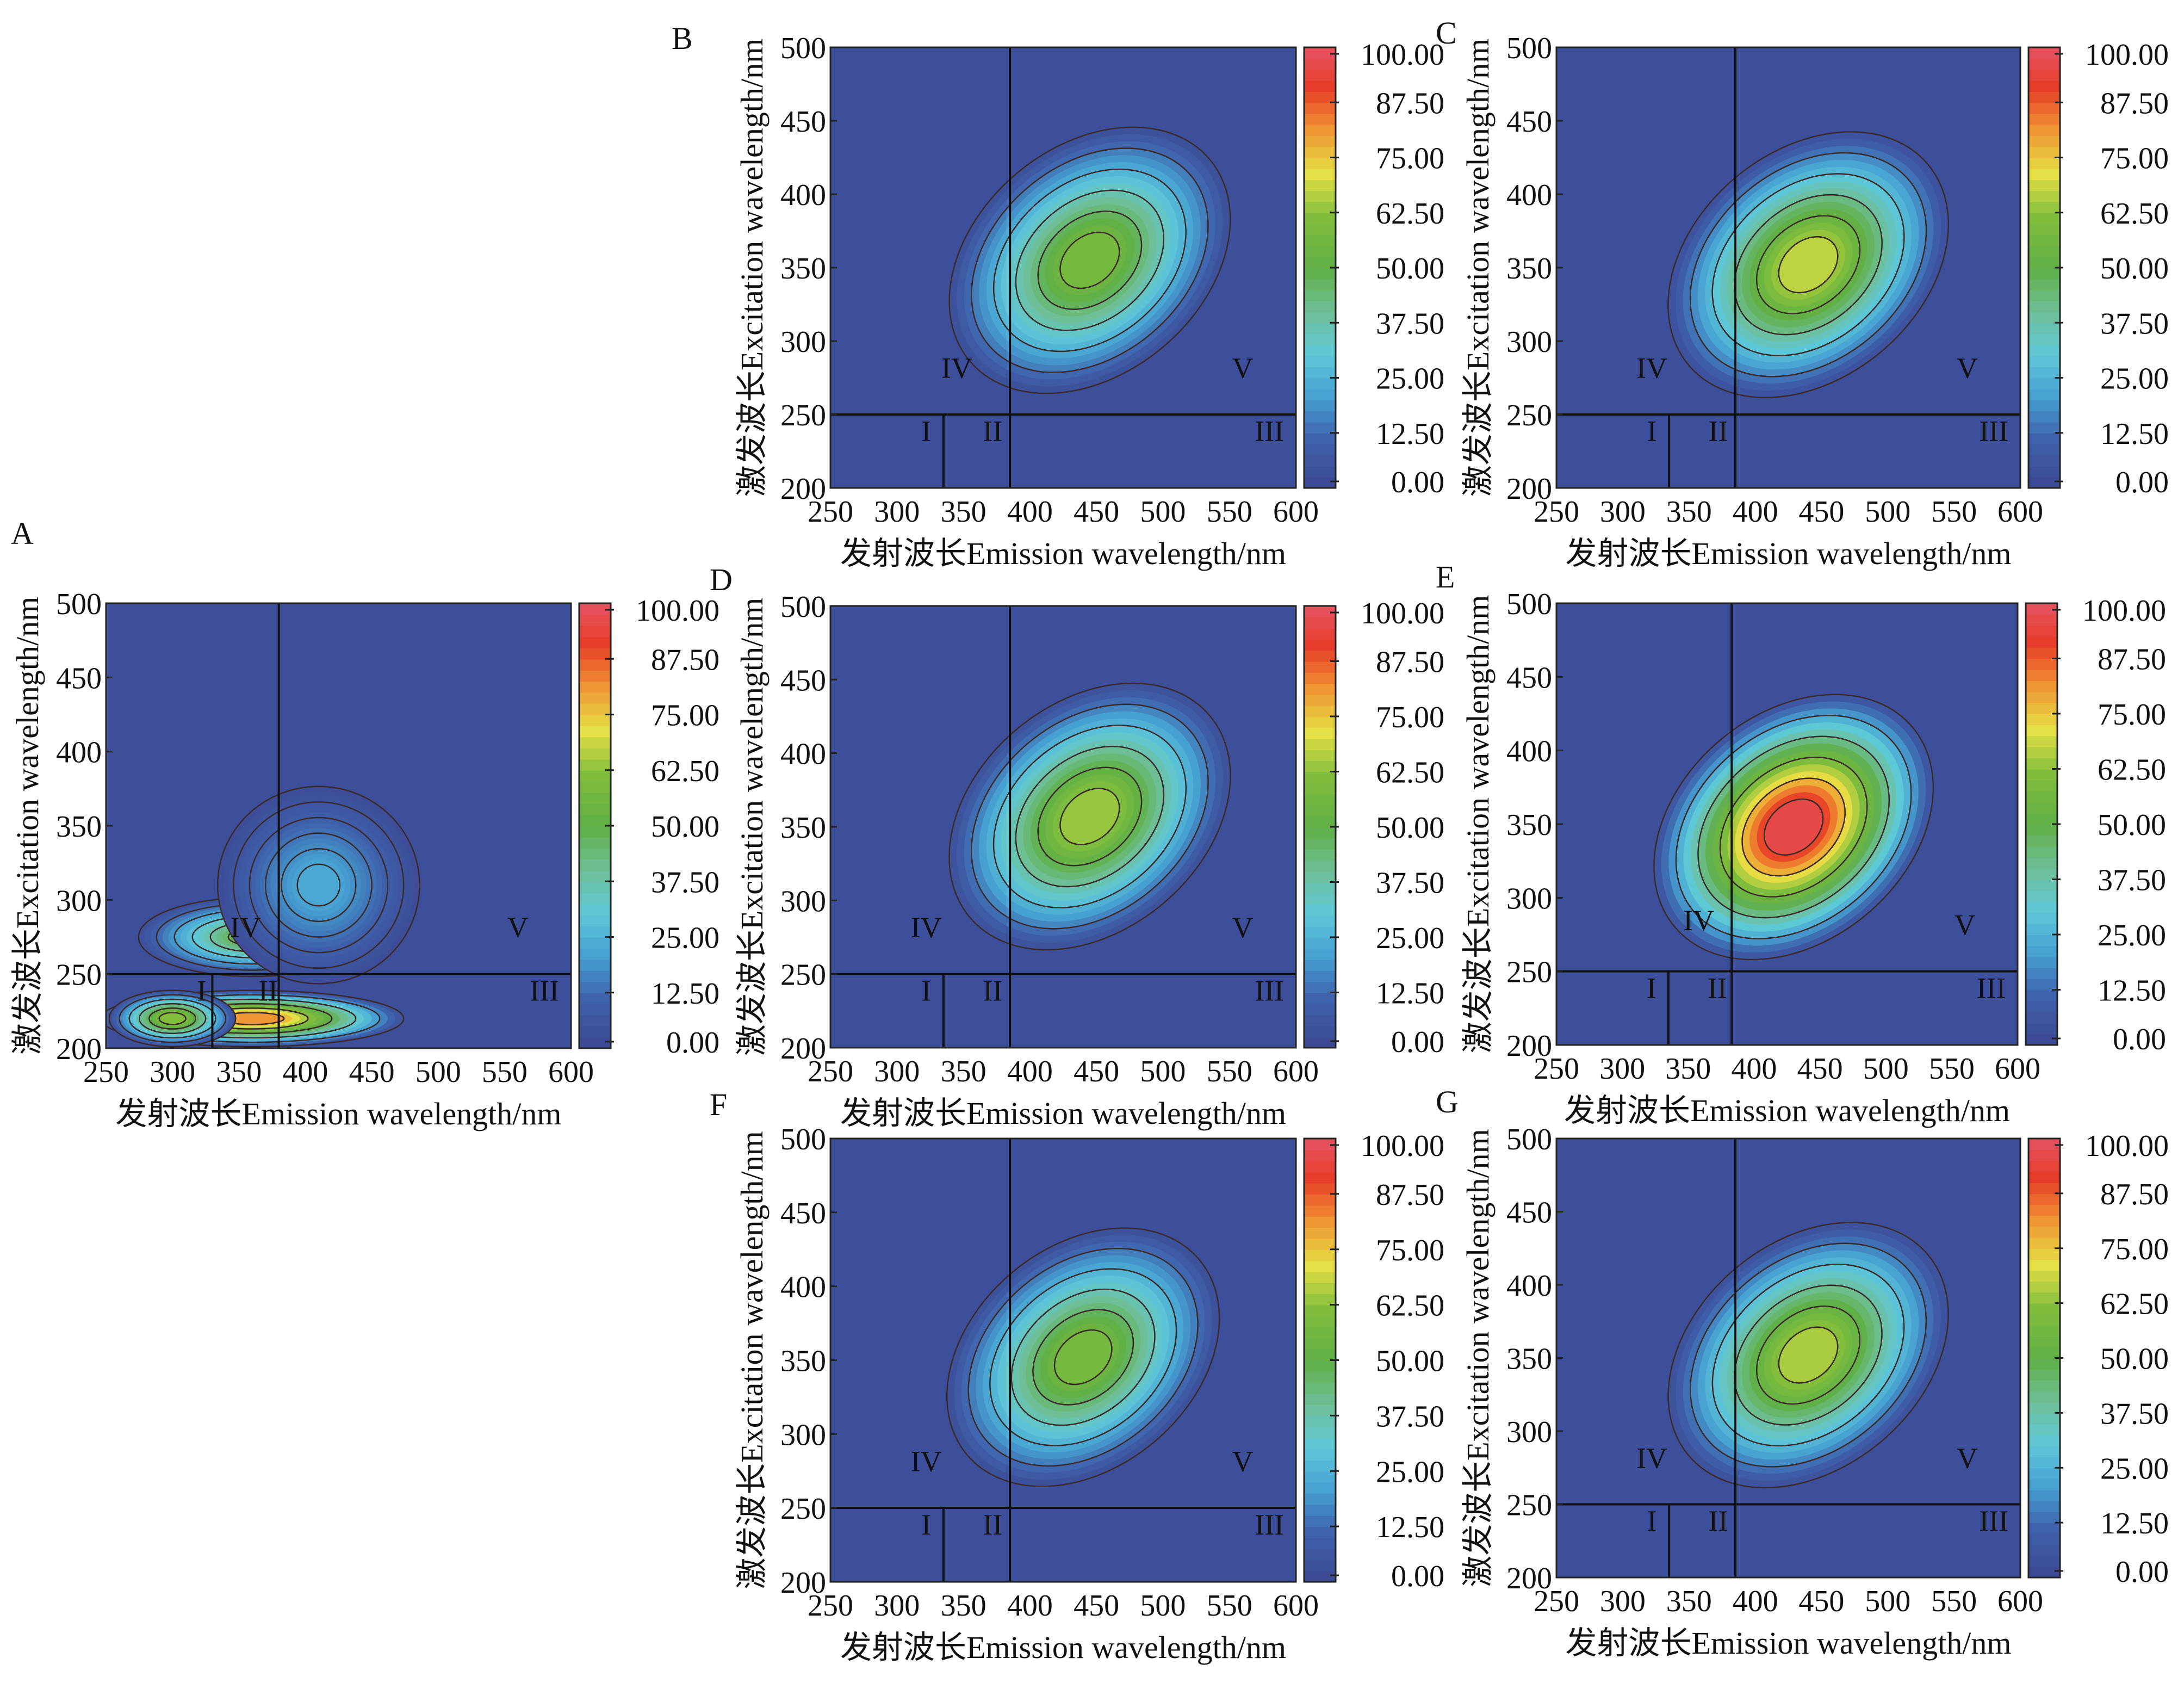  What do you see at coordinates (1993, 1521) in the screenshot?
I see `region-label: III` at bounding box center [1993, 1521].